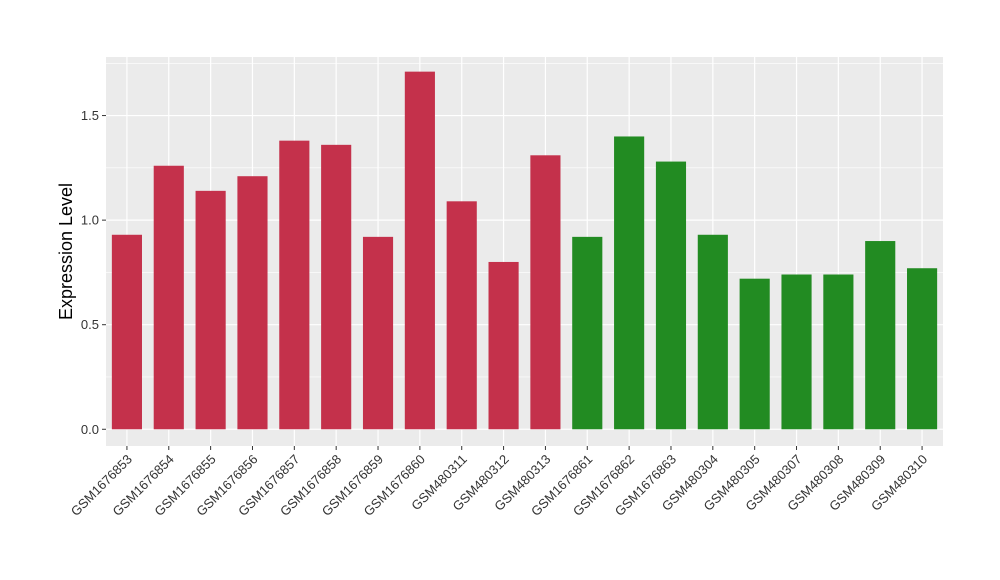  Describe the element at coordinates (90, 429) in the screenshot. I see `y-tick-label: 0.0` at that location.